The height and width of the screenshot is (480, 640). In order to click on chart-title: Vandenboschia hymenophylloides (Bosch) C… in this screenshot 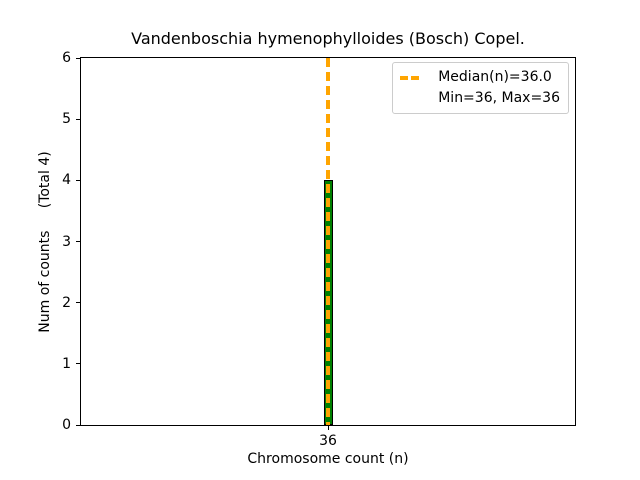, I will do `click(328, 38)`.